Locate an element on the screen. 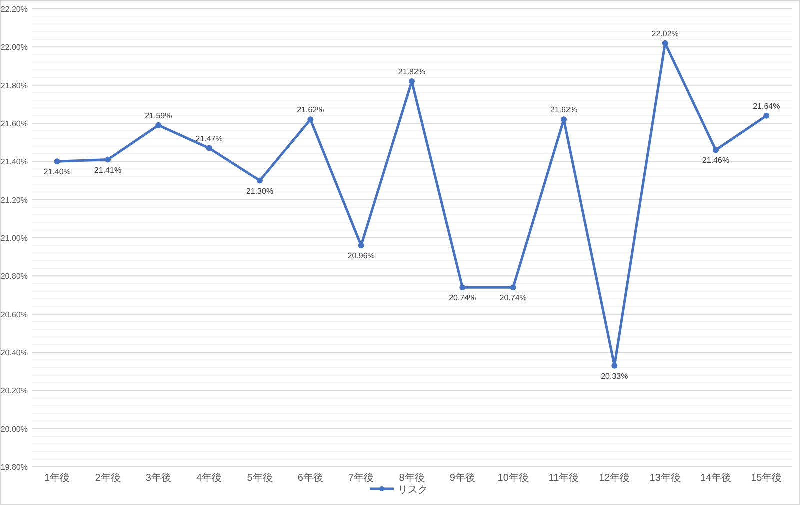 This screenshot has width=800, height=505. y-tick-label: 22.00% is located at coordinates (14, 47).